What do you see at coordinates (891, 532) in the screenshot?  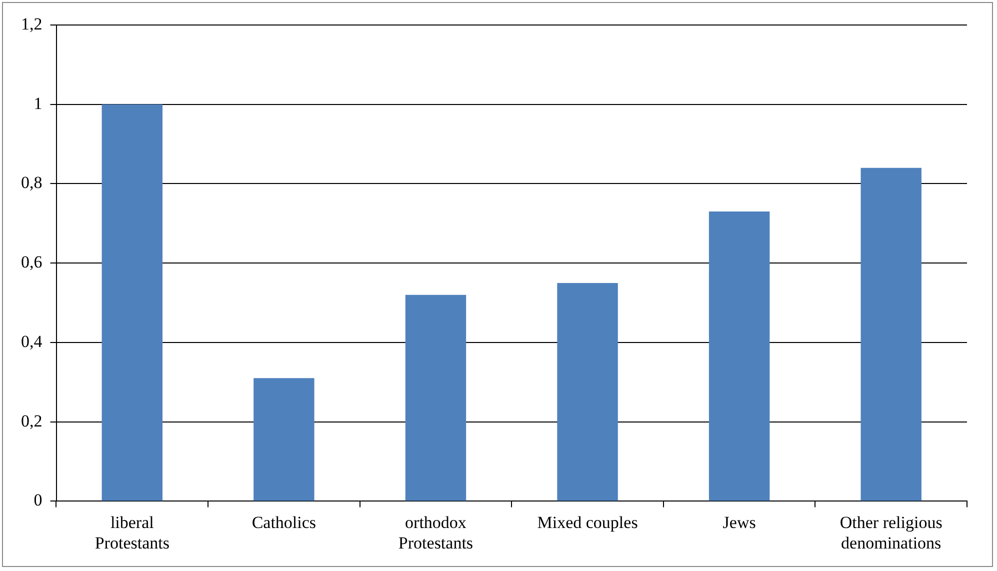 I see `x-tick-label: Other religious denominations` at bounding box center [891, 532].